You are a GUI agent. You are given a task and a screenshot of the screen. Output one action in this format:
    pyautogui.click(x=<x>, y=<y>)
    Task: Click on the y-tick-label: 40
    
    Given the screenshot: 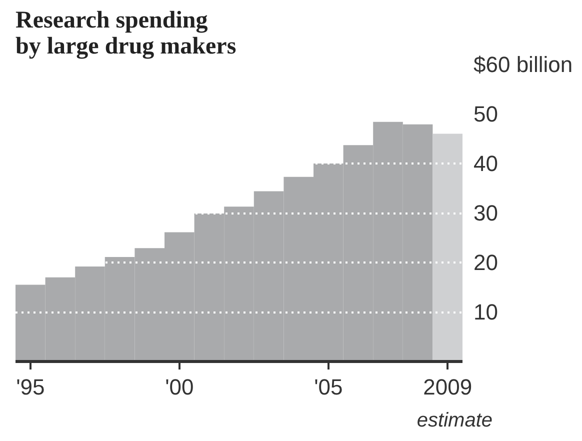 What is the action you would take?
    pyautogui.click(x=486, y=163)
    